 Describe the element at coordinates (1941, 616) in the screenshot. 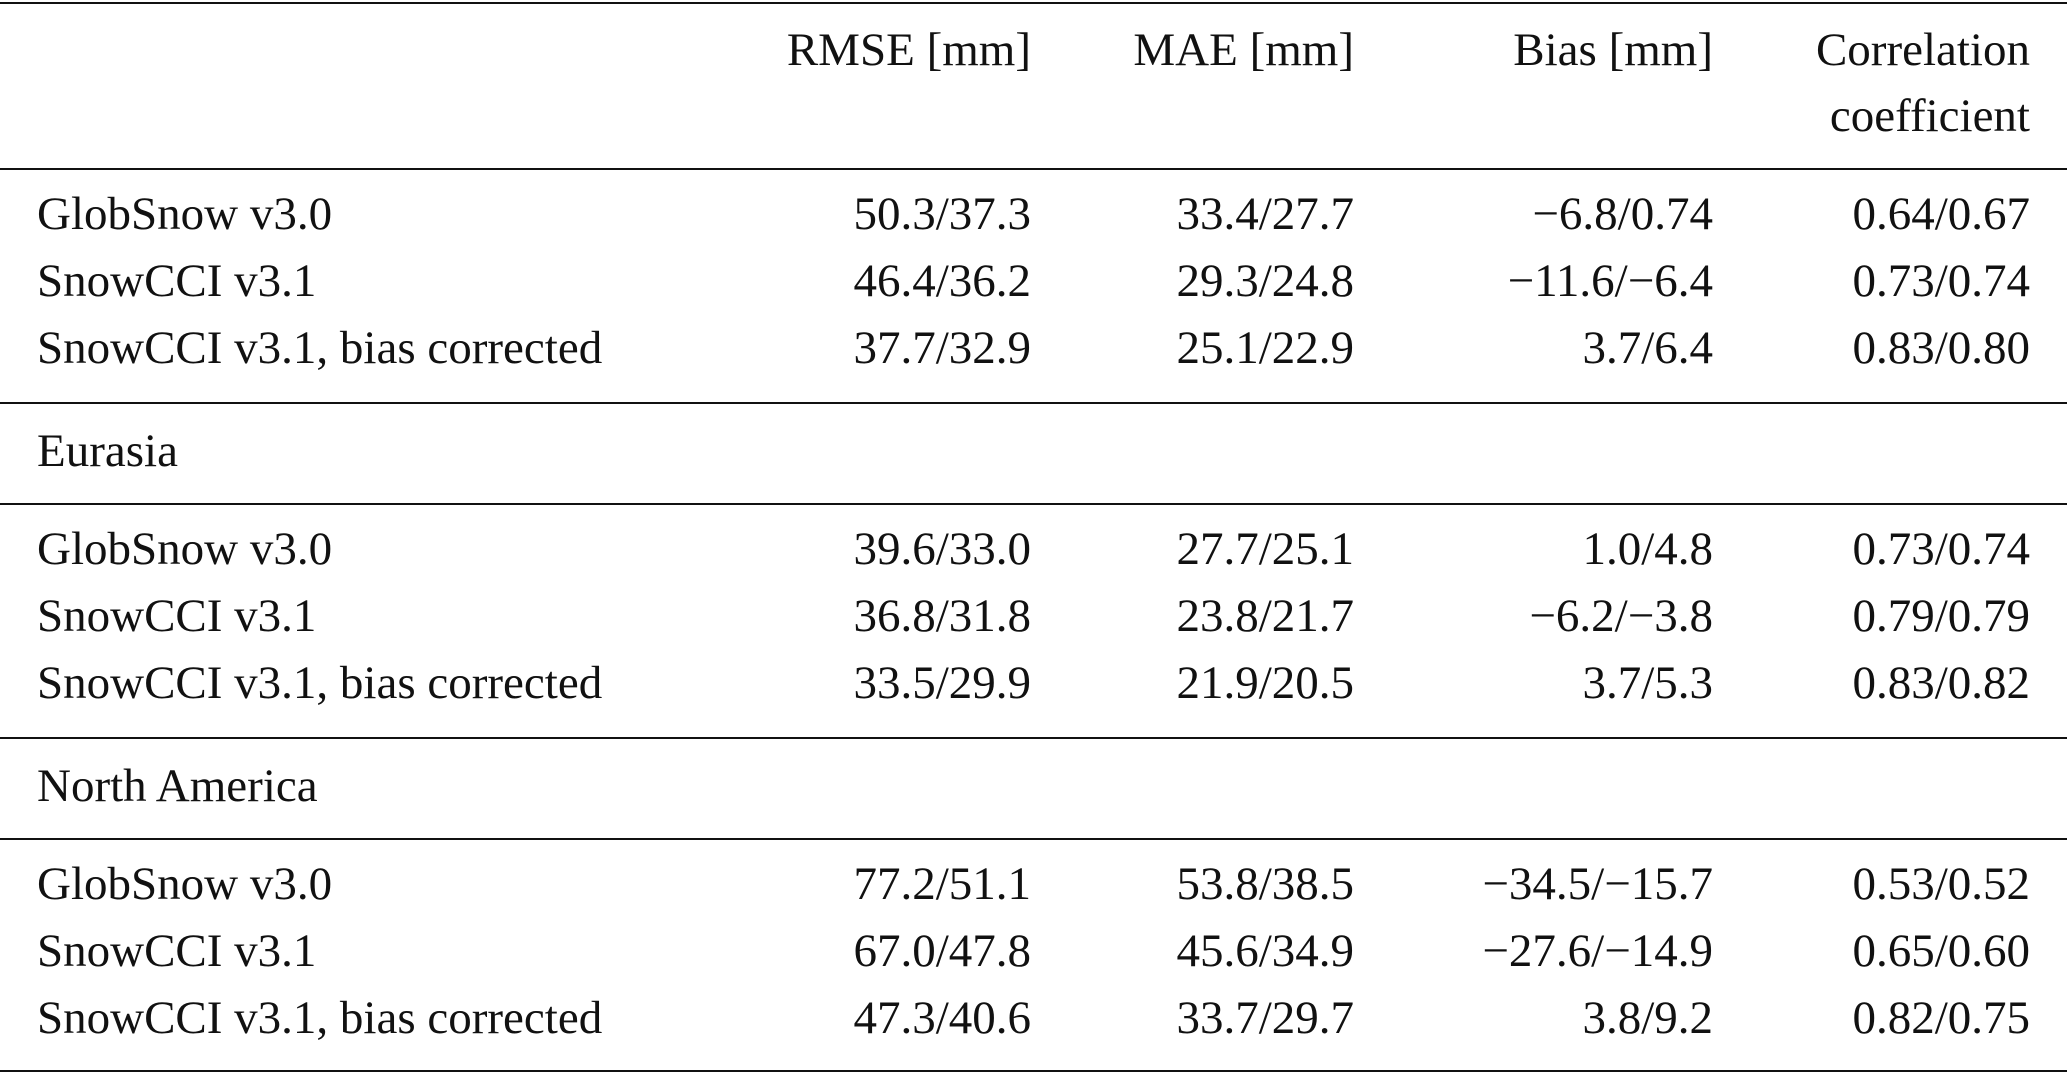

I see `cell: 0.79/0.79` at that location.